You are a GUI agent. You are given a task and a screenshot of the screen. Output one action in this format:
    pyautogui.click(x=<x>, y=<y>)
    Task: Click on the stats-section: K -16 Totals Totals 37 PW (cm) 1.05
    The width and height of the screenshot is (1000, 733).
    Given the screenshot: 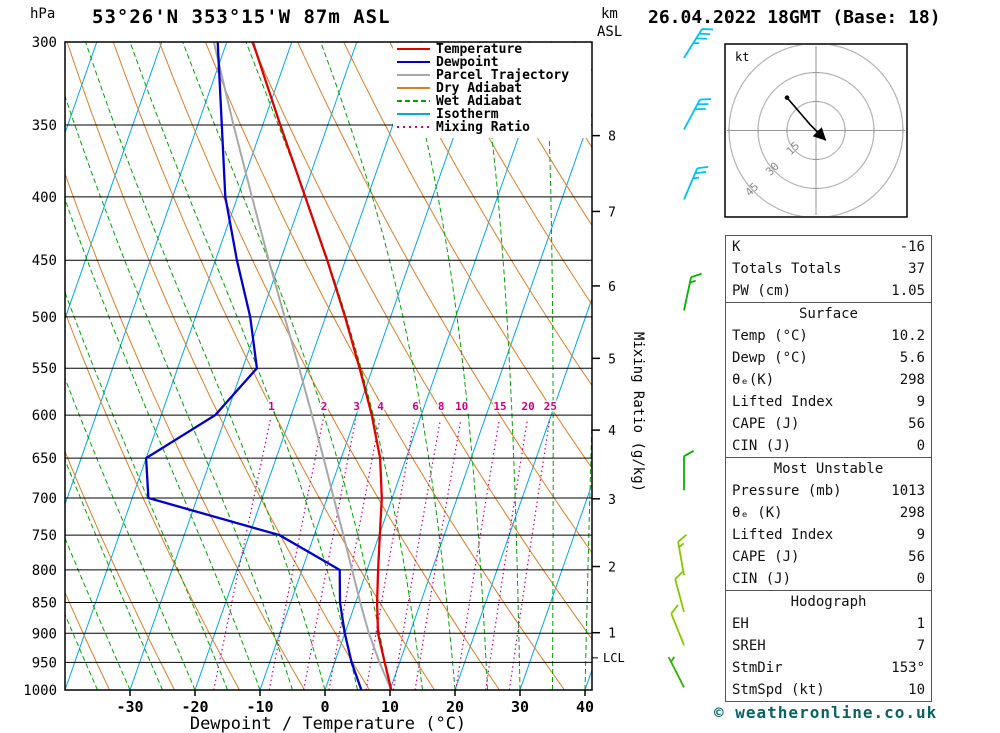 What is the action you would take?
    pyautogui.click(x=828, y=269)
    